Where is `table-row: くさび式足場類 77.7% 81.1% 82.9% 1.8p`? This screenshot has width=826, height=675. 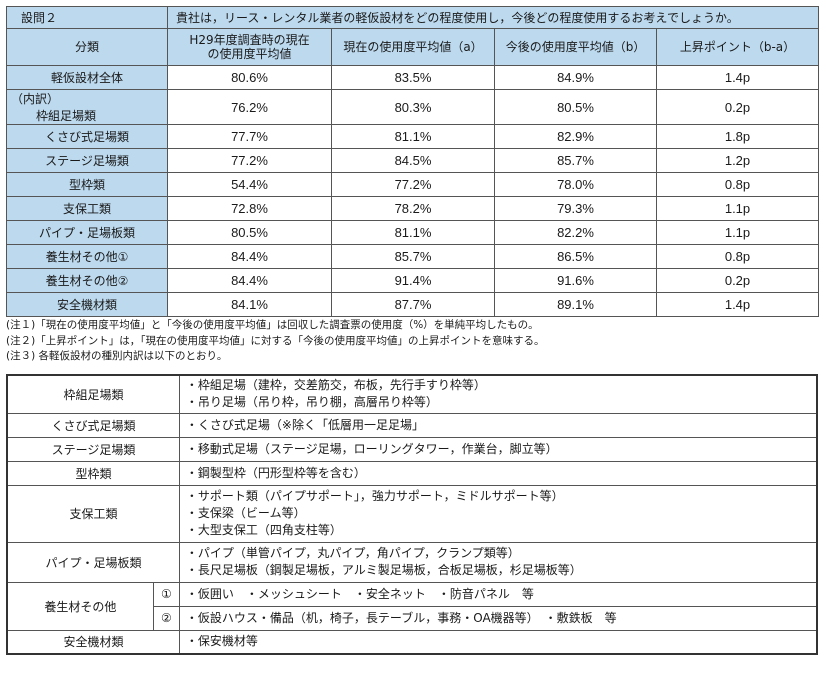
table-row: くさび式足場類 77.7% 81.1% 82.9% 1.8p is located at coordinates (412, 136).